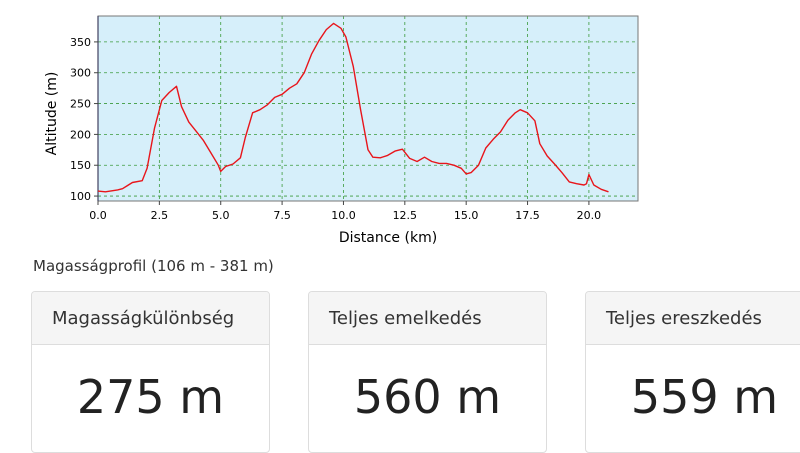 This screenshot has height=453, width=800. What do you see at coordinates (221, 215) in the screenshot?
I see `x-tick-label: 5.0` at bounding box center [221, 215].